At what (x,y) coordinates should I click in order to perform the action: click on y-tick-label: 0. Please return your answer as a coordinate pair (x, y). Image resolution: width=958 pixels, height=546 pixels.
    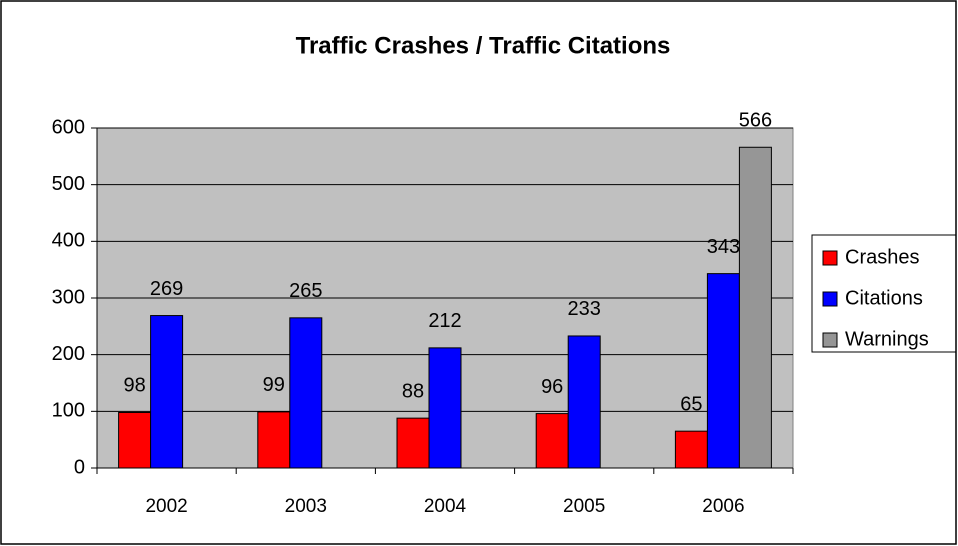
    Looking at the image, I should click on (79, 467).